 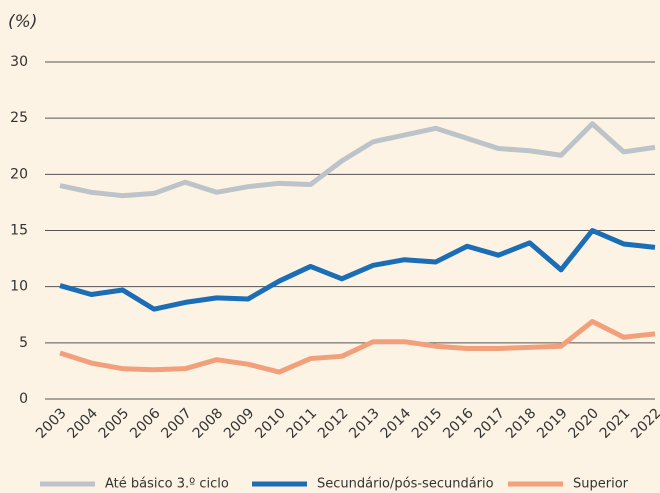 What do you see at coordinates (270, 423) in the screenshot?
I see `x-tick-label: 2010` at bounding box center [270, 423].